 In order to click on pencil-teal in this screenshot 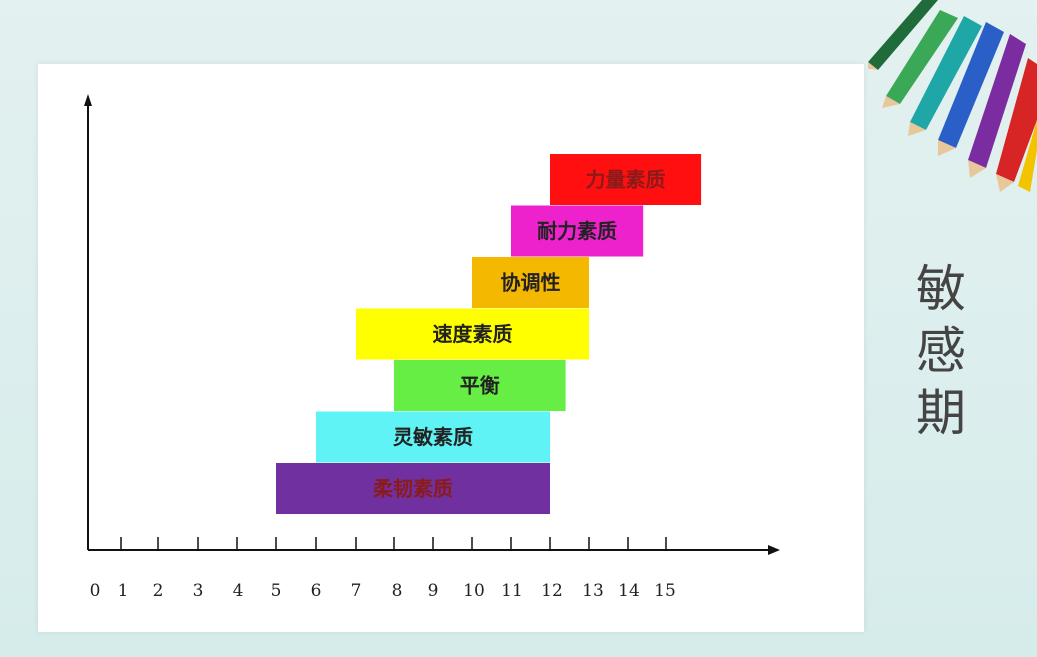, I will do `click(945, 76)`.